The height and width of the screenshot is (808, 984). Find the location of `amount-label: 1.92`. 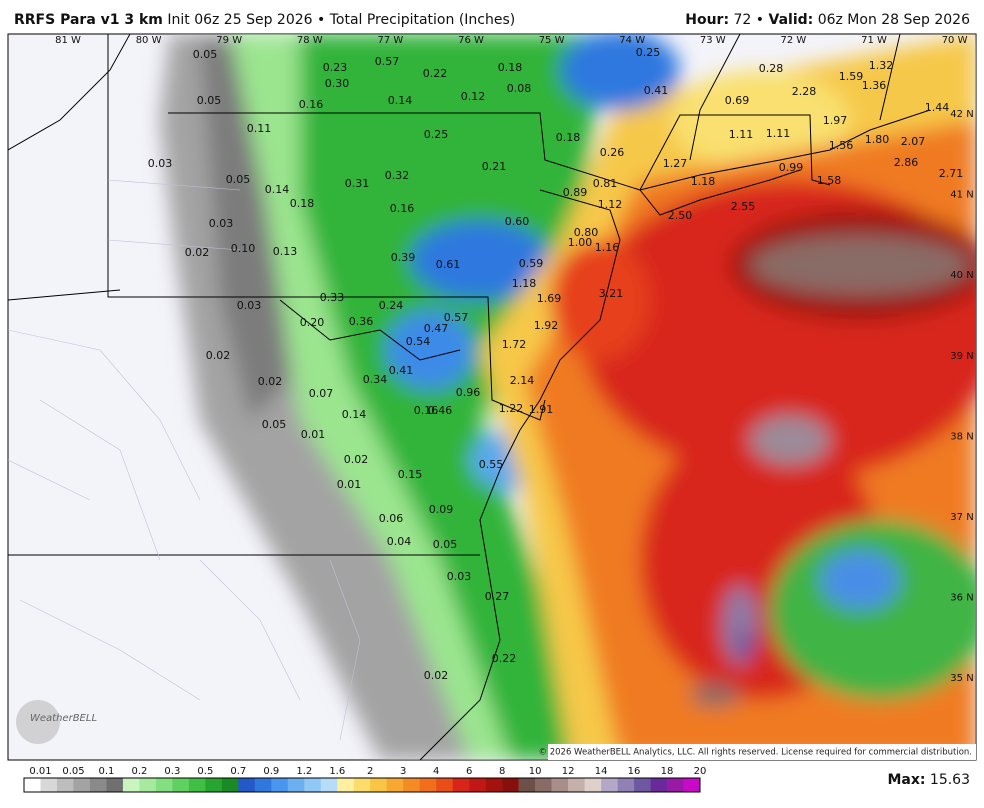

amount-label: 1.92 is located at coordinates (546, 325).